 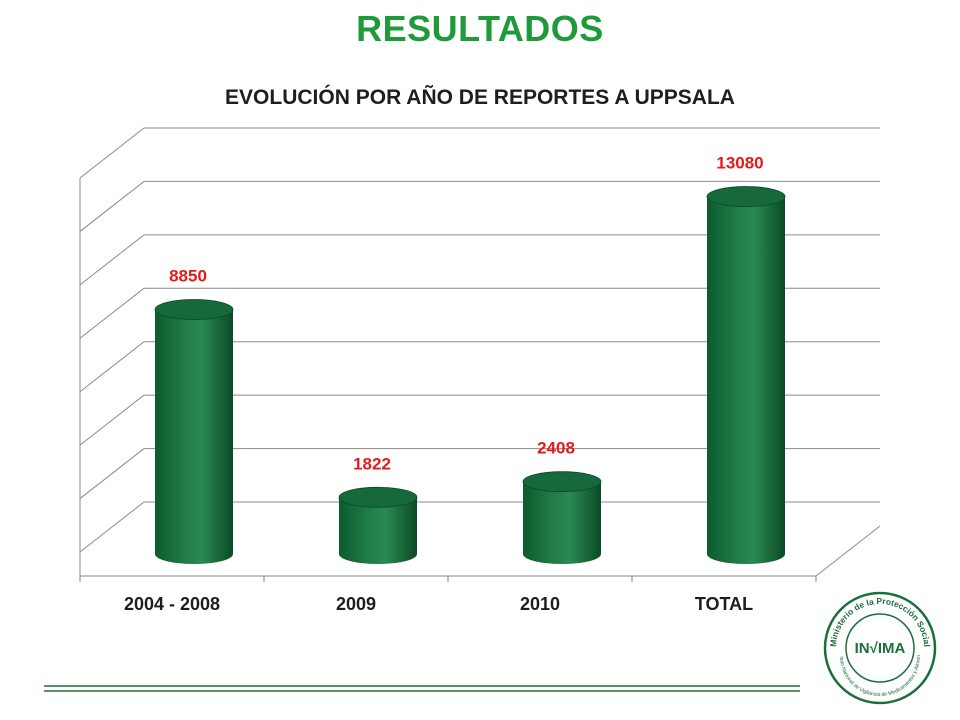 I want to click on x-tick-label: 2004 - 2008, so click(x=172, y=604).